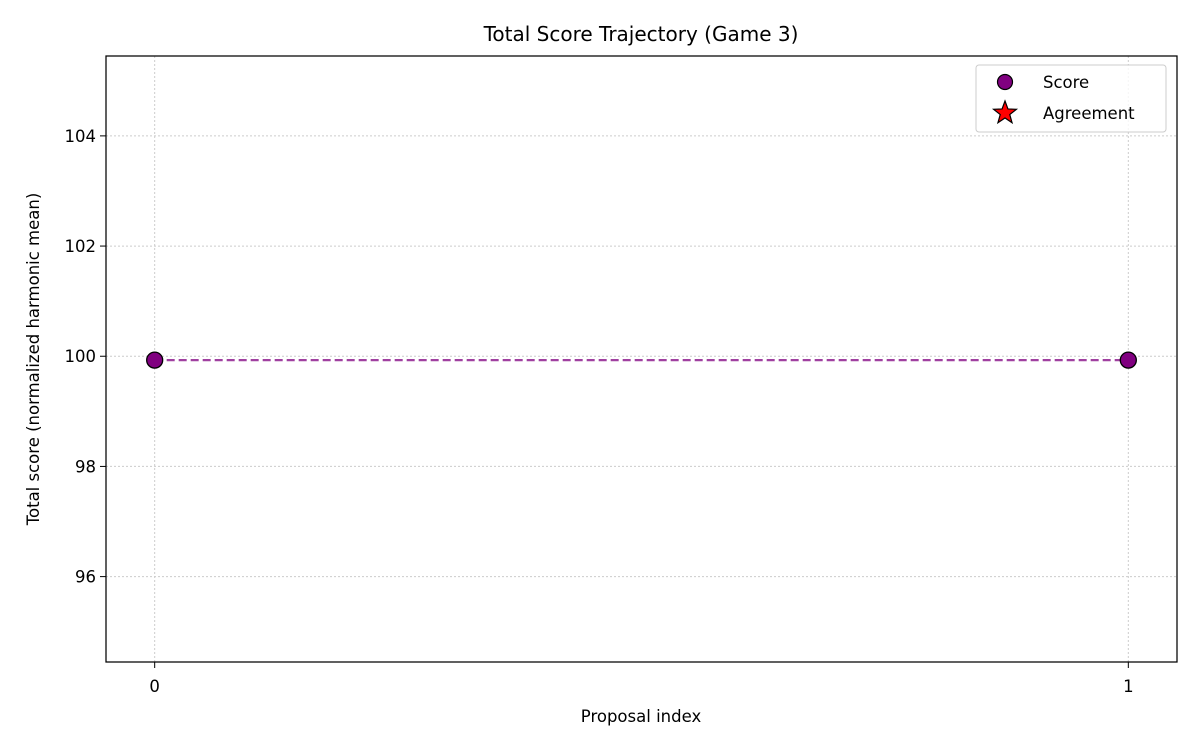 The image size is (1200, 750). Describe the element at coordinates (154, 686) in the screenshot. I see `x-tick-label: 0` at that location.